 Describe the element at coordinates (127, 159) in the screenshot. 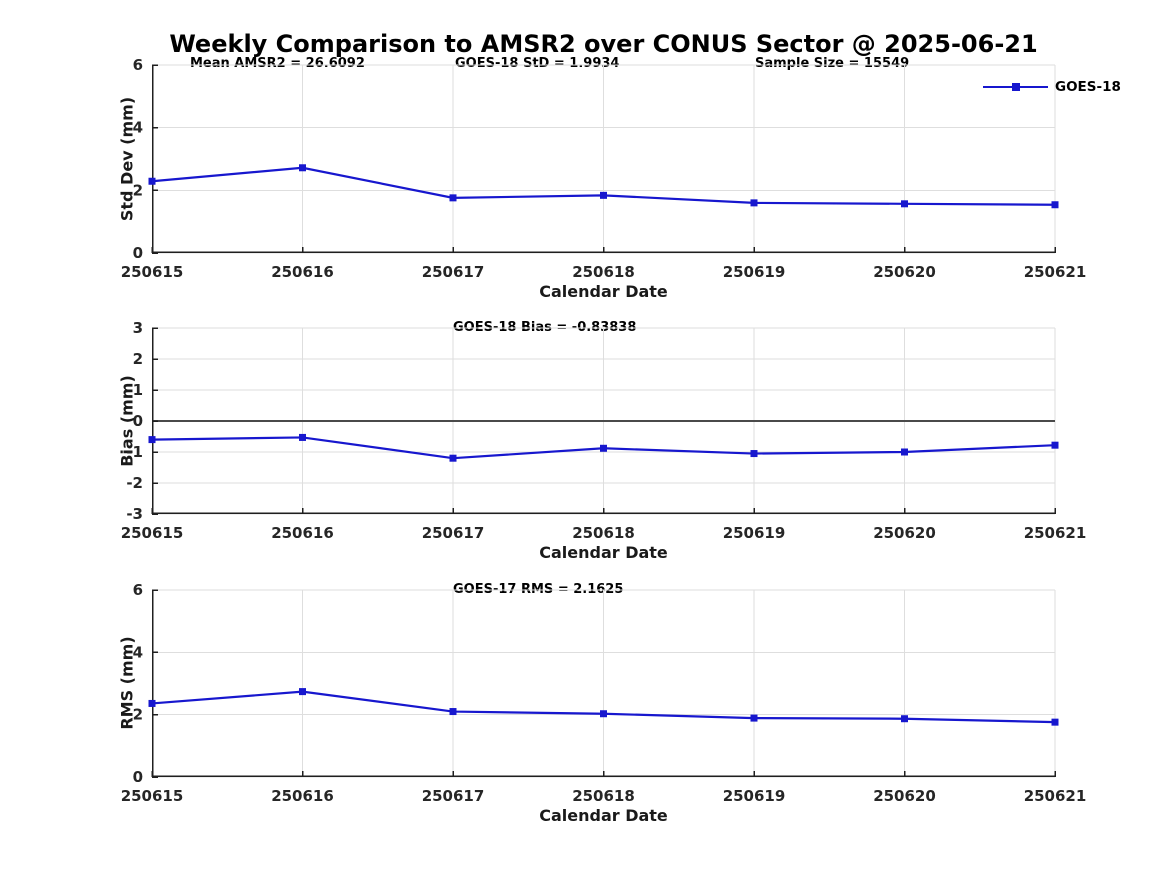

I see `y-axis-label-std-dev: Std Dev (mm)` at that location.